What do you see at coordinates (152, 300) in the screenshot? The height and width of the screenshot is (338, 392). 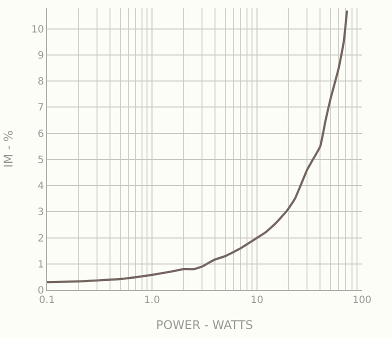 I see `x-tick-label: 1.0` at bounding box center [152, 300].